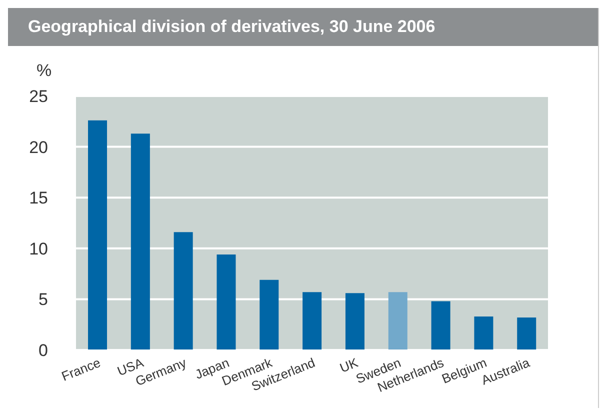 The width and height of the screenshot is (606, 417). What do you see at coordinates (44, 70) in the screenshot?
I see `y-axis-title: %` at bounding box center [44, 70].